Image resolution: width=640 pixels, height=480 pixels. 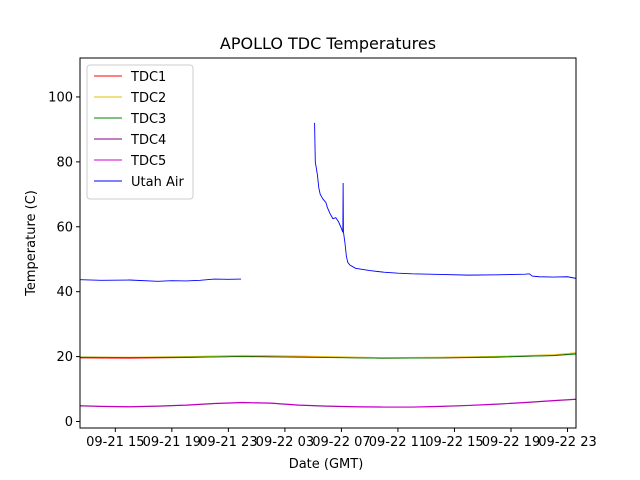 What do you see at coordinates (148, 161) in the screenshot?
I see `legend-label-tdc5: TDC5` at bounding box center [148, 161].